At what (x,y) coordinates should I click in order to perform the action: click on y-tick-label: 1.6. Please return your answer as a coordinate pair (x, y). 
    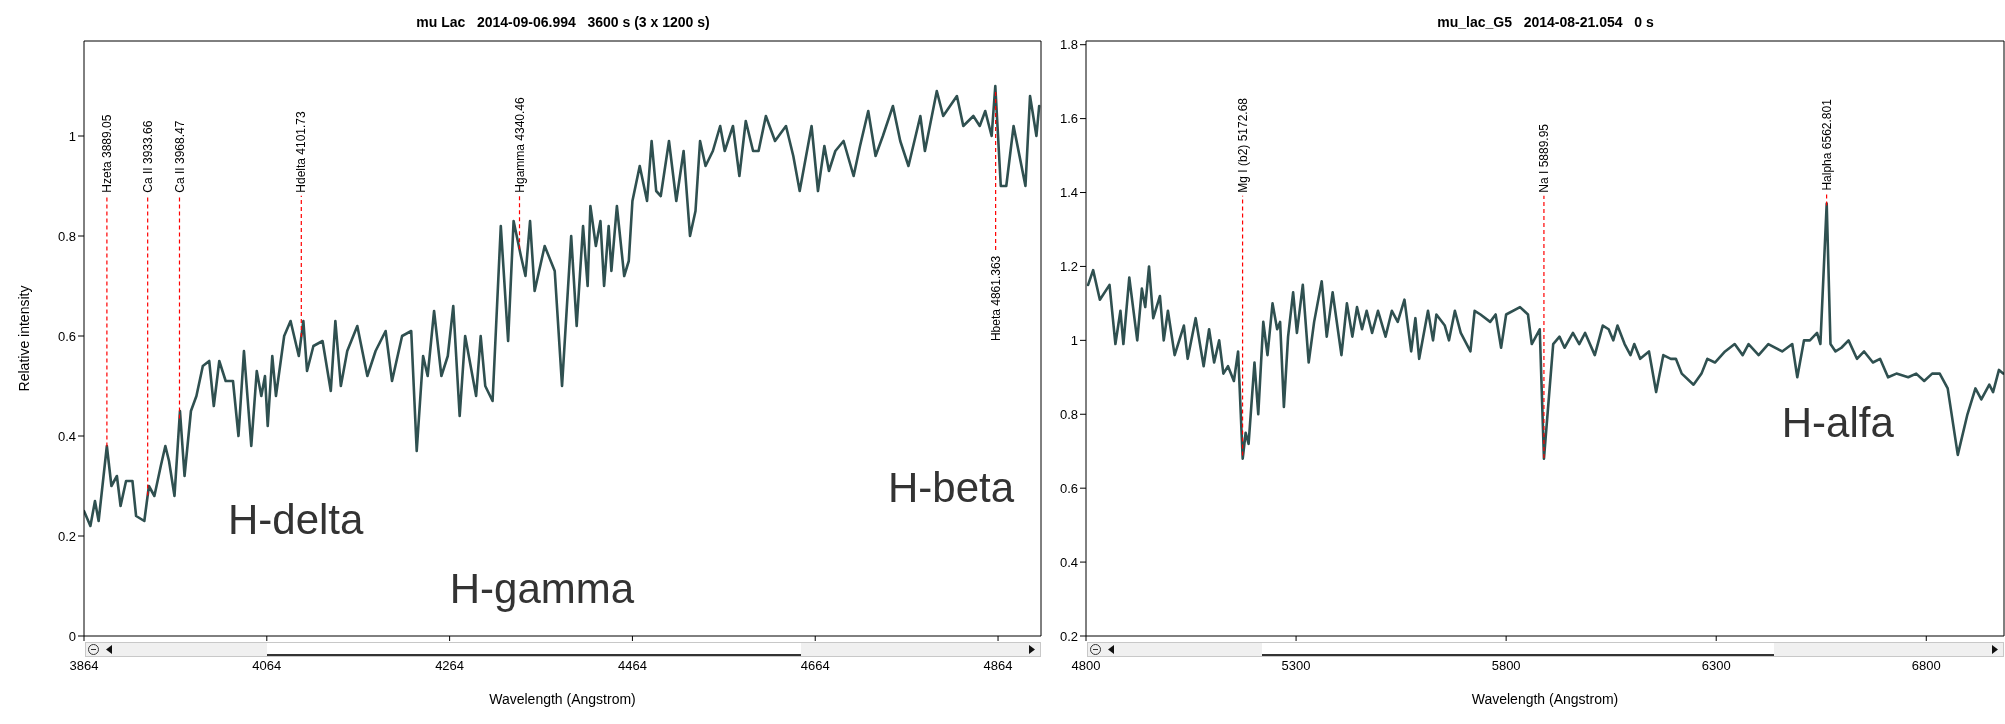
    Looking at the image, I should click on (1068, 119).